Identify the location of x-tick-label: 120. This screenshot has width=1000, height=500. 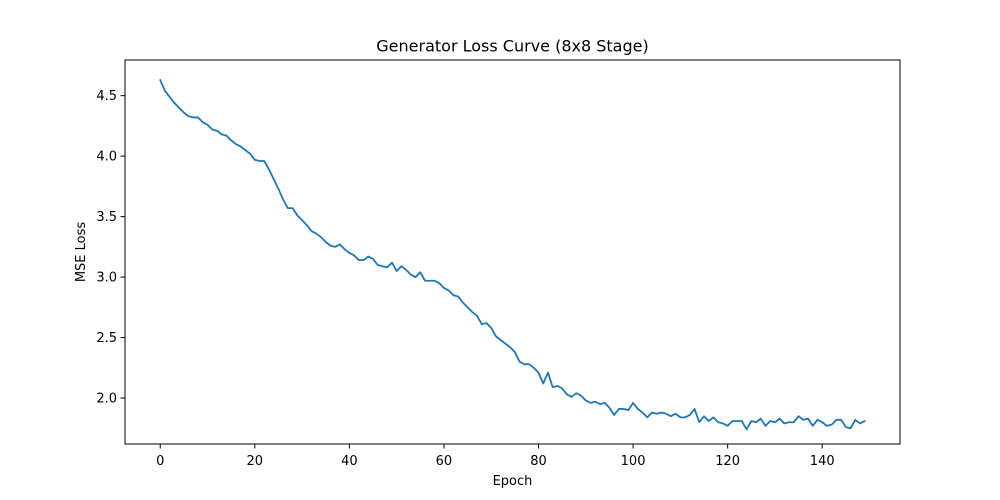
(727, 461).